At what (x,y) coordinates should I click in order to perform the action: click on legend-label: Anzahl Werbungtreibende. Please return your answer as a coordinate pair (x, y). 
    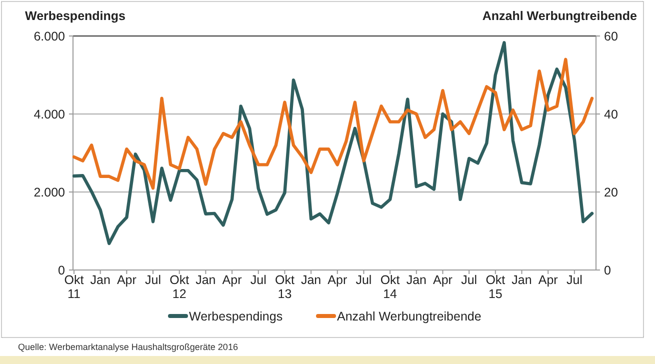
    Looking at the image, I should click on (409, 316).